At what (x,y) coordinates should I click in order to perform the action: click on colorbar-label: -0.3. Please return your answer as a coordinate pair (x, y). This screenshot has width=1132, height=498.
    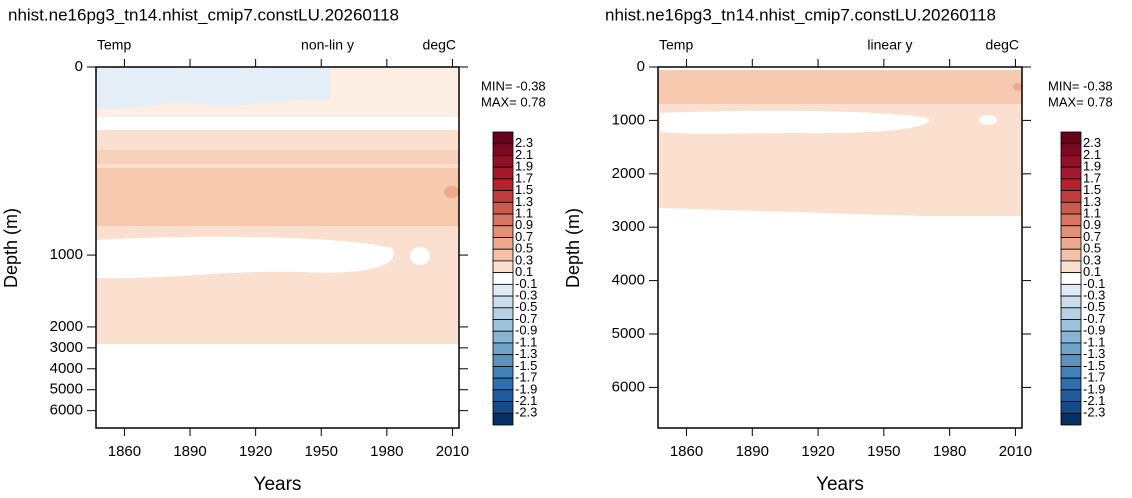
    Looking at the image, I should click on (526, 295).